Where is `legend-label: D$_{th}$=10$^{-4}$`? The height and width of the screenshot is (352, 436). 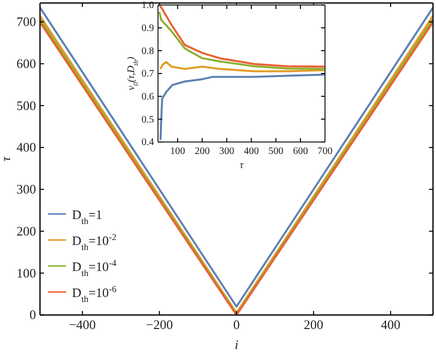
legend-label: D$_{th}$=10$^{-4}$ is located at coordinates (94, 268).